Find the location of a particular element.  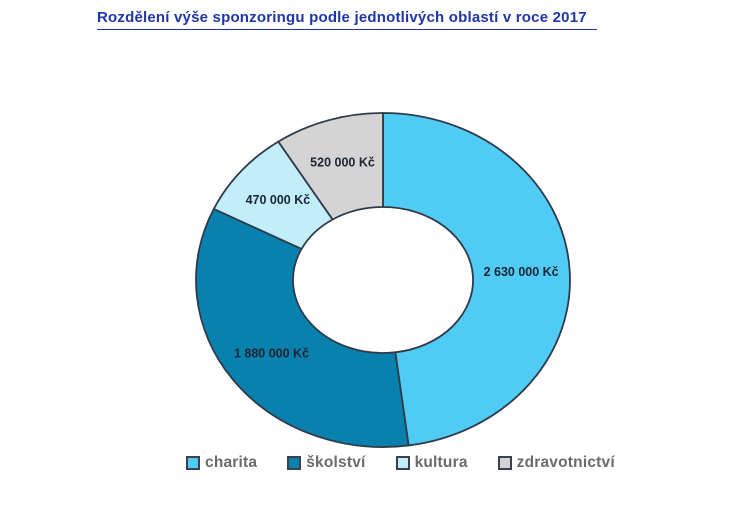

donut-segment-zdravotnictví is located at coordinates (330, 166).